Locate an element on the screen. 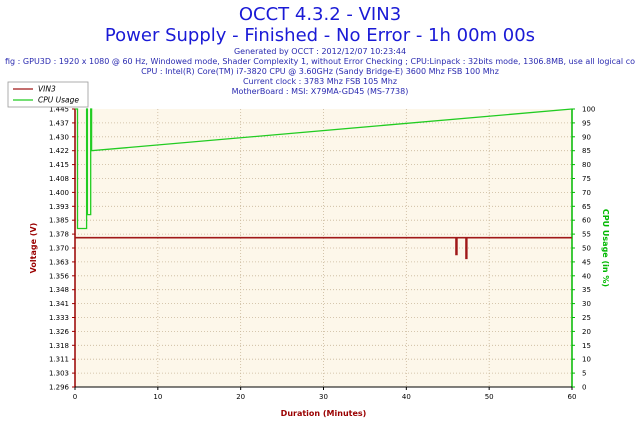 This screenshot has height=427, width=640. y2-tick-label: 0 is located at coordinates (584, 388).